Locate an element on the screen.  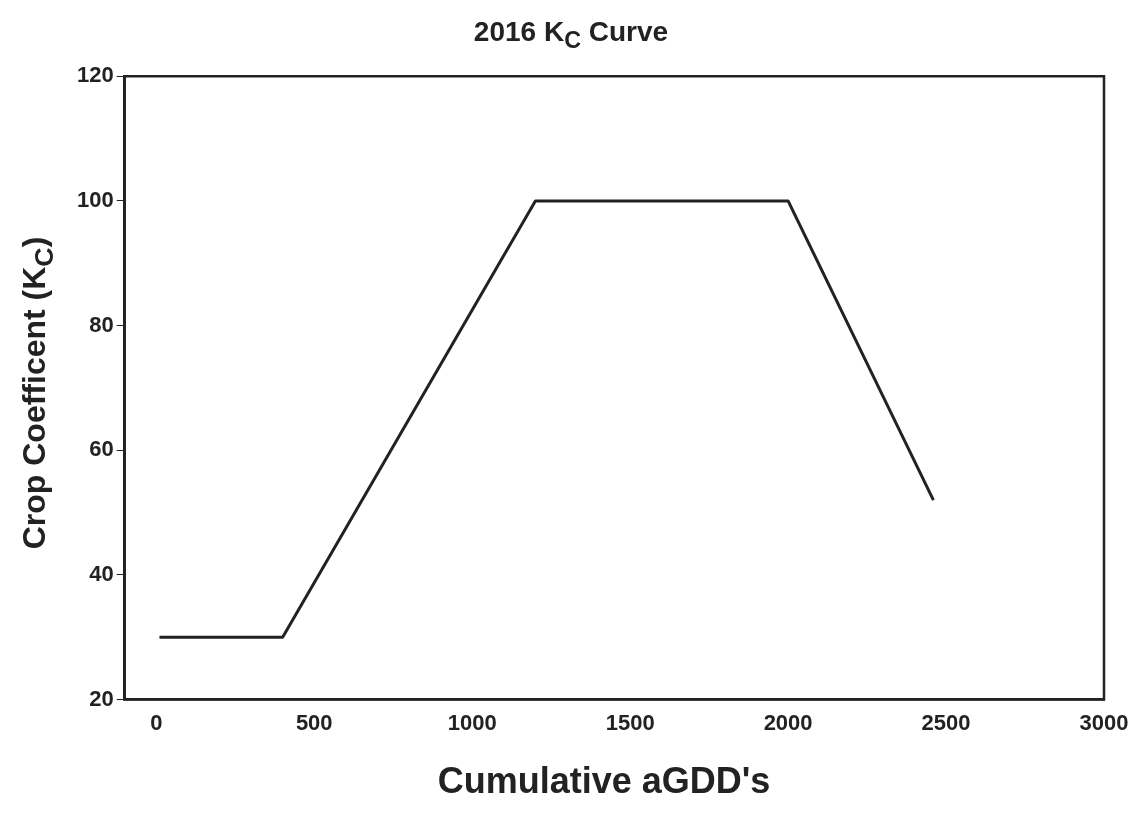
x-tick-label: 500 is located at coordinates (314, 722).